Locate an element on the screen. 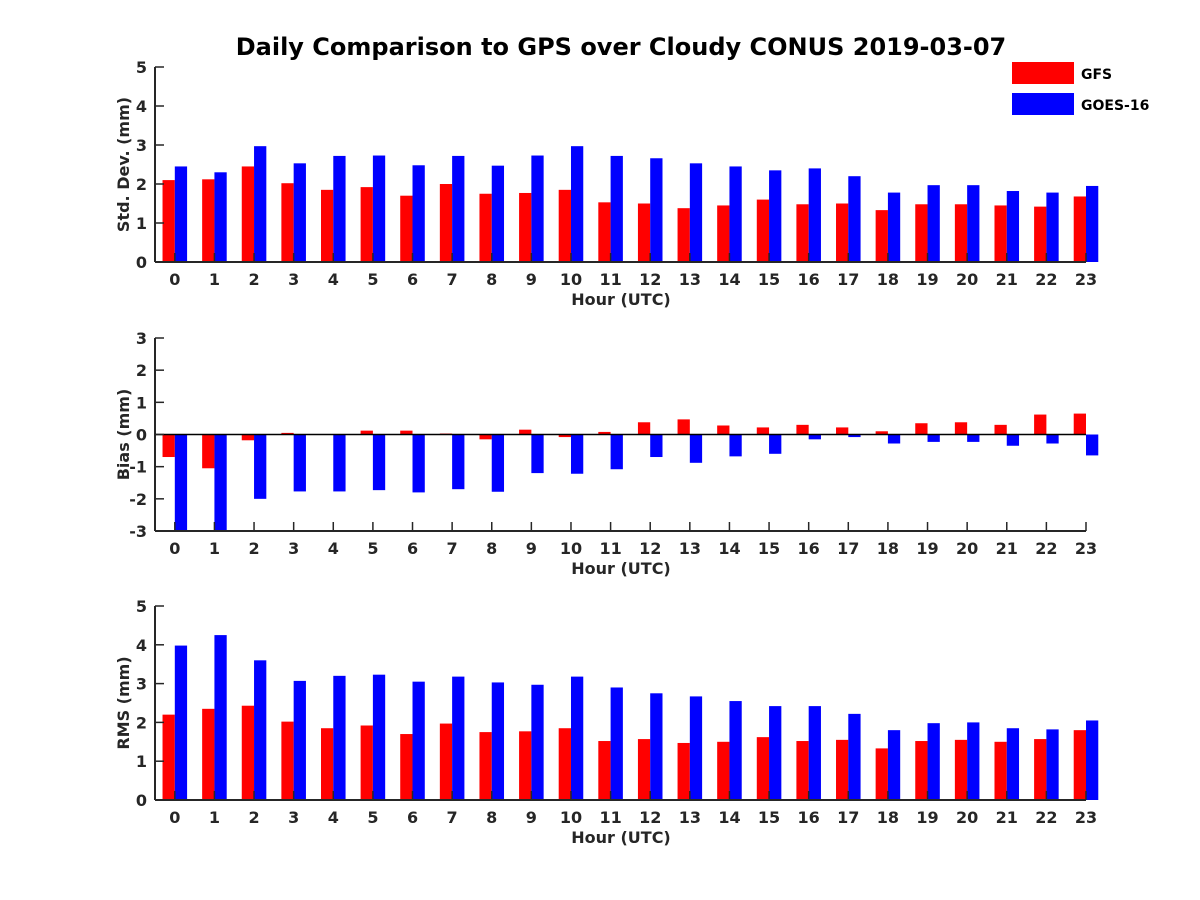 The height and width of the screenshot is (900, 1200). x-tick-label: 17 is located at coordinates (848, 817).